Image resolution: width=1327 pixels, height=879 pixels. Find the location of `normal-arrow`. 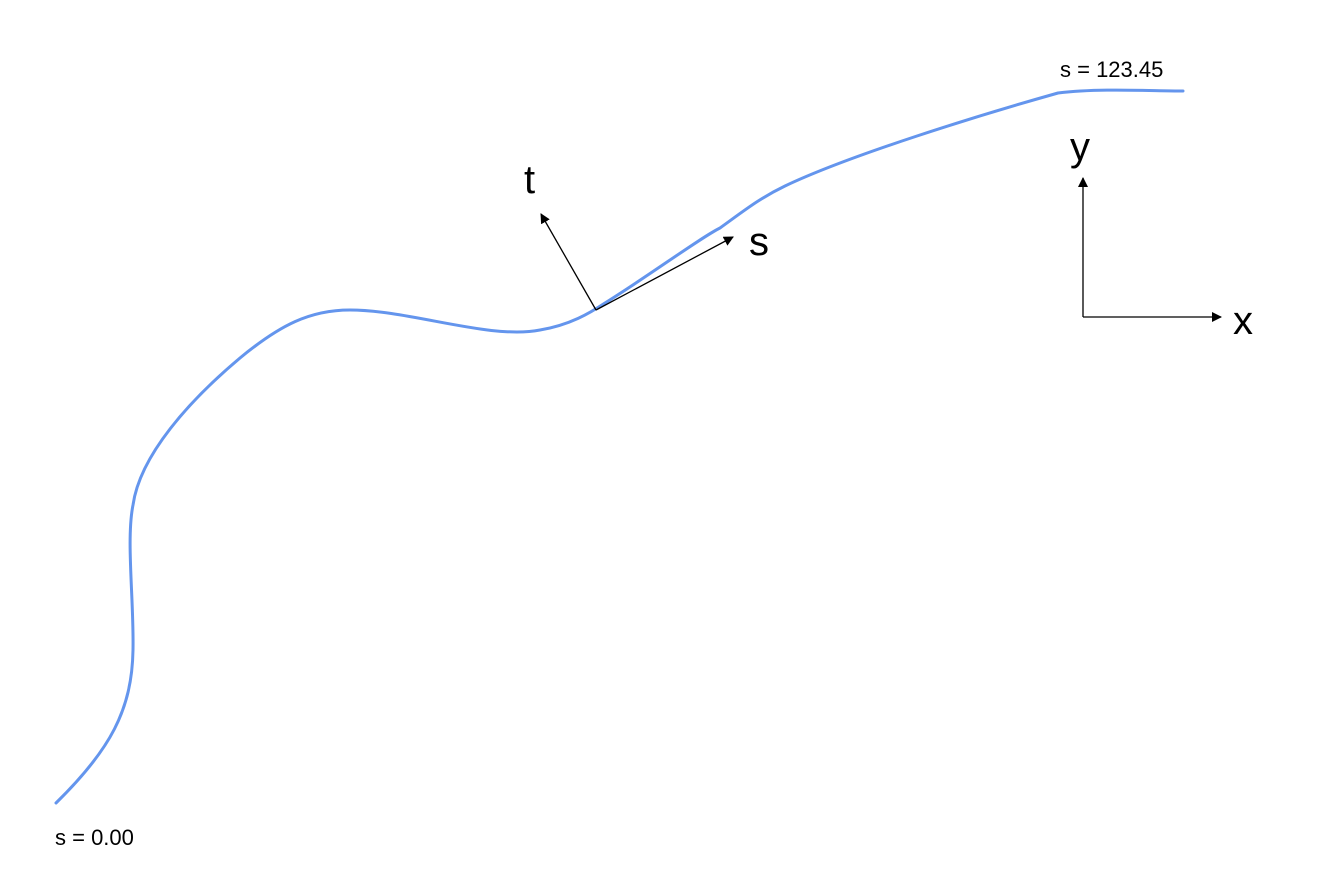

normal-arrow is located at coordinates (568, 262).